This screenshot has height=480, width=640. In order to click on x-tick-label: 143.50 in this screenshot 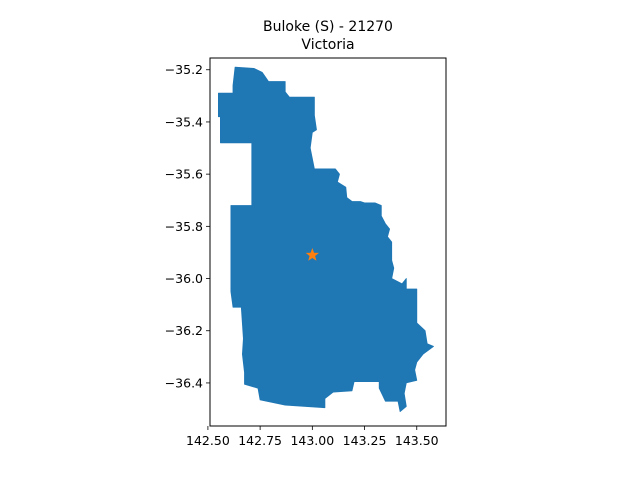, I will do `click(417, 440)`.